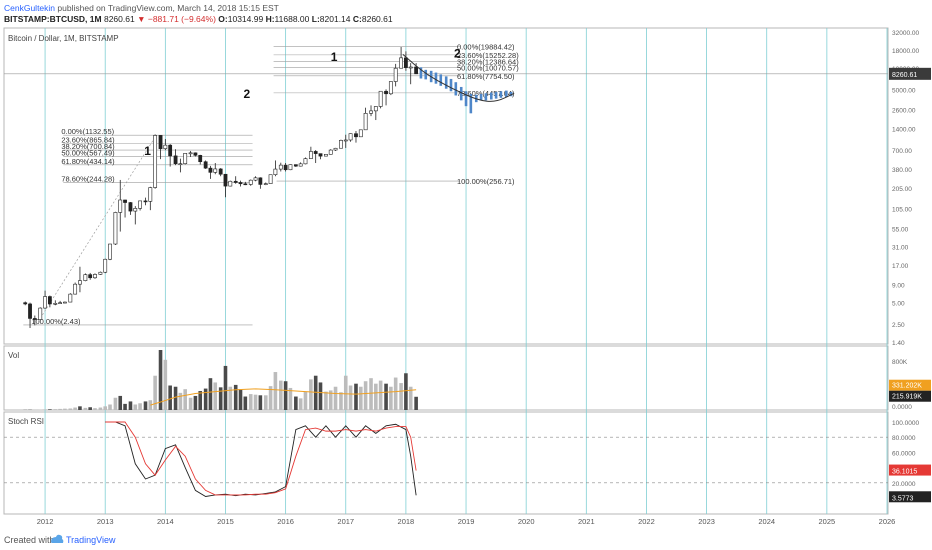  I want to click on fib-left-level-label: 23.60%(865.84), so click(88, 139).